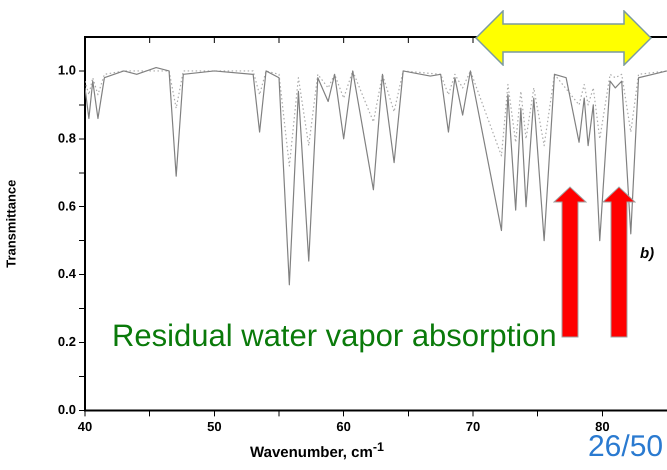 The image size is (667, 470). Describe the element at coordinates (10, 224) in the screenshot. I see `y-axis-title: Transmittance` at that location.